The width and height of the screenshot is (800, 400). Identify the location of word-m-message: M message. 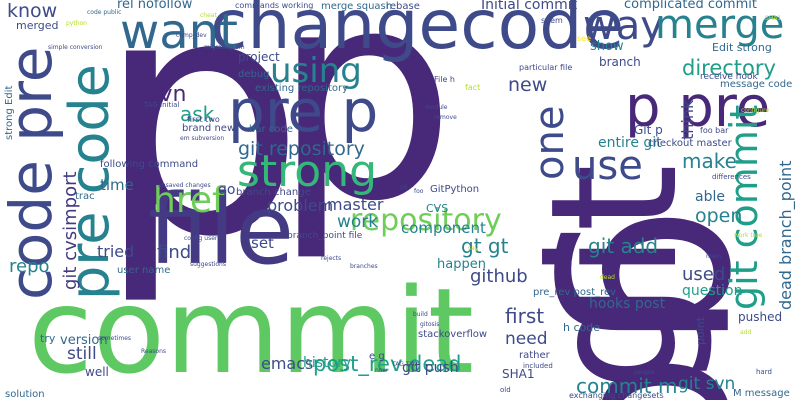
(761, 393).